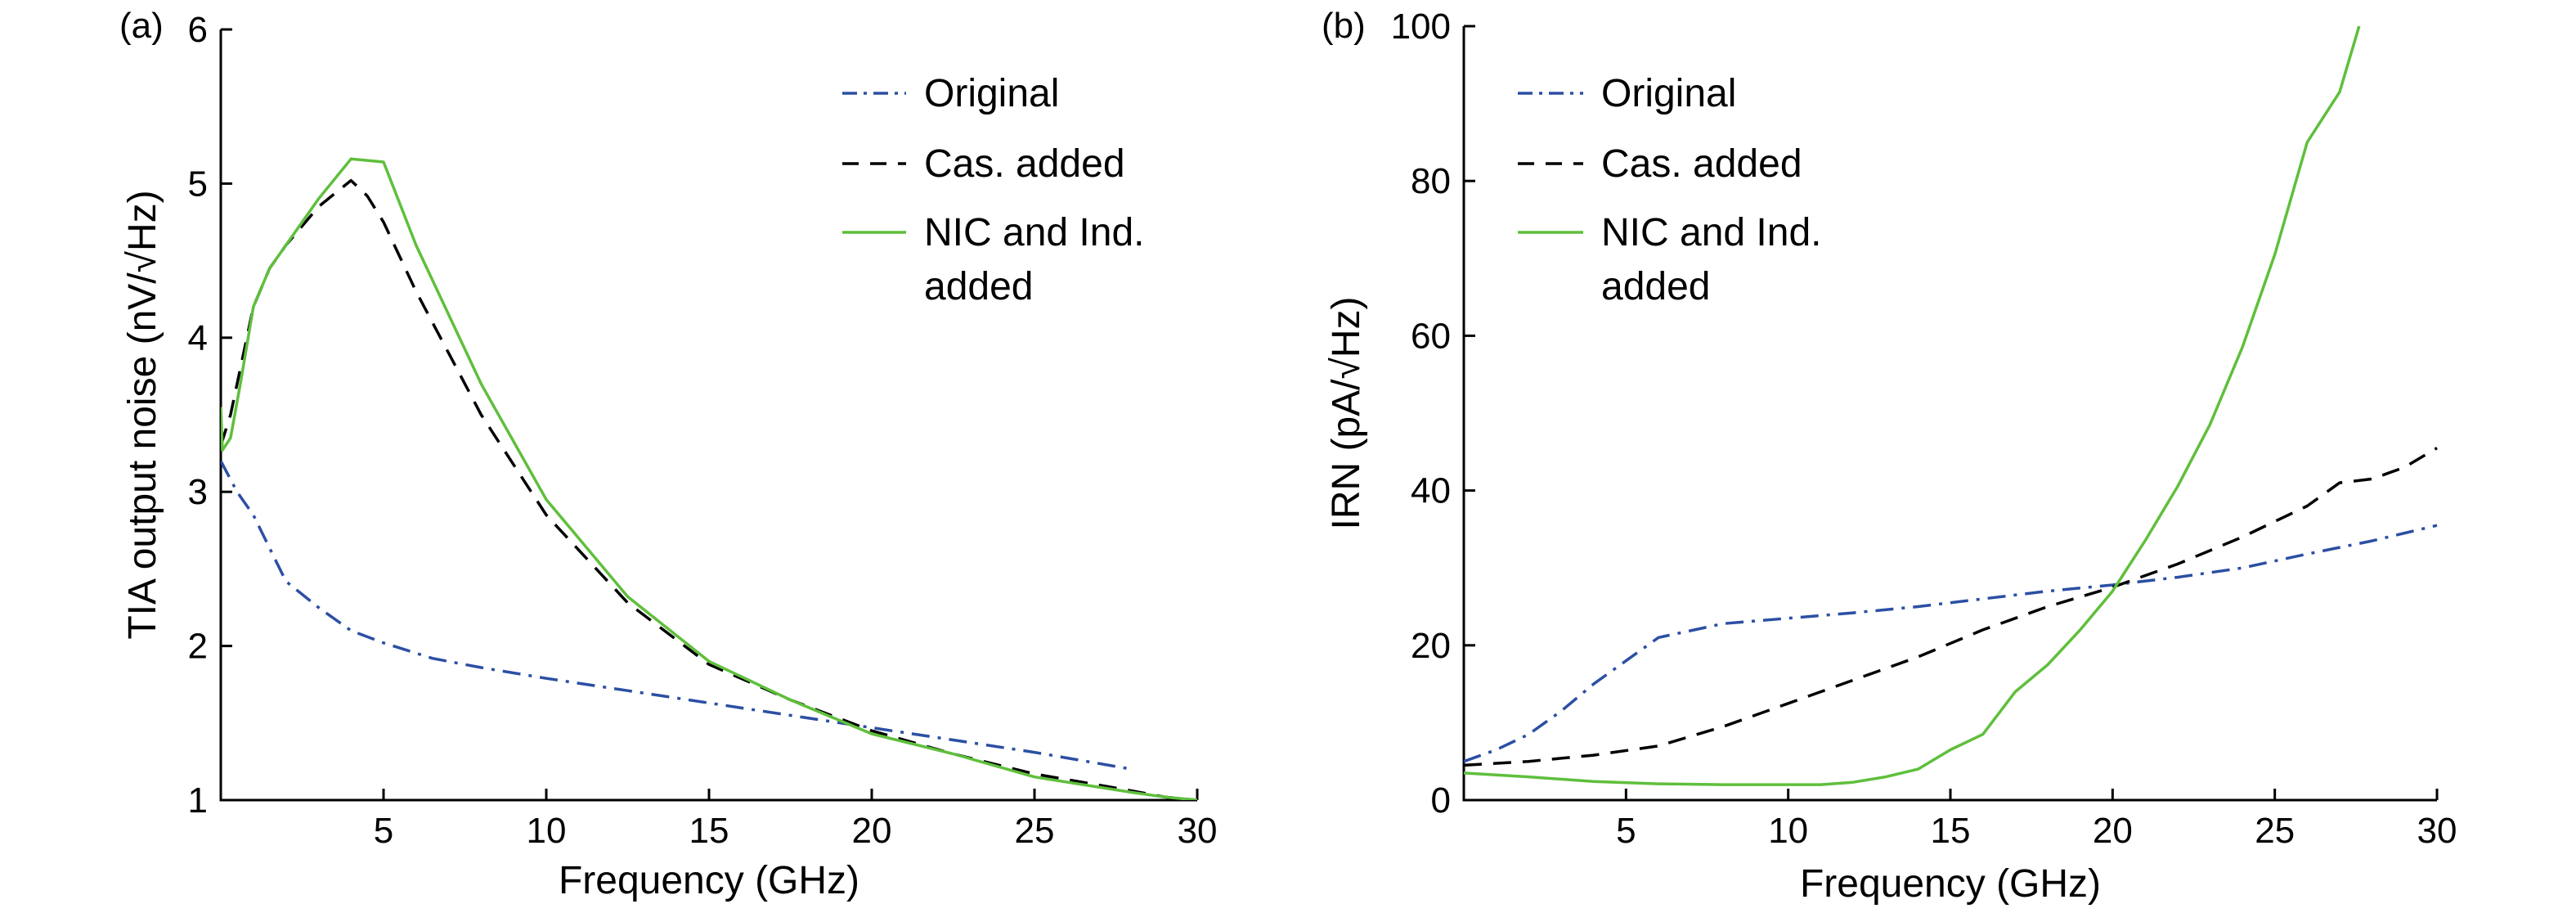  Describe the element at coordinates (1441, 800) in the screenshot. I see `y-tick-label: 0` at that location.